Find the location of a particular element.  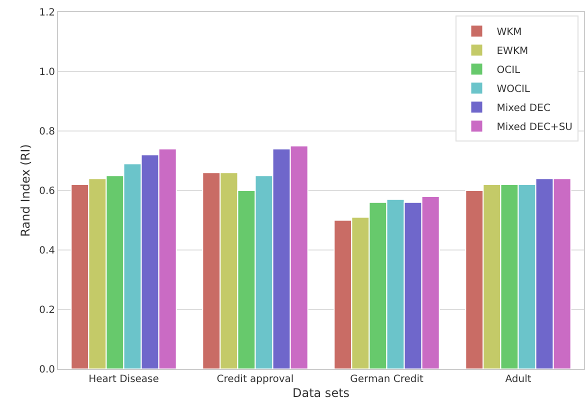

legend-label: Mixed DEC is located at coordinates (523, 108).